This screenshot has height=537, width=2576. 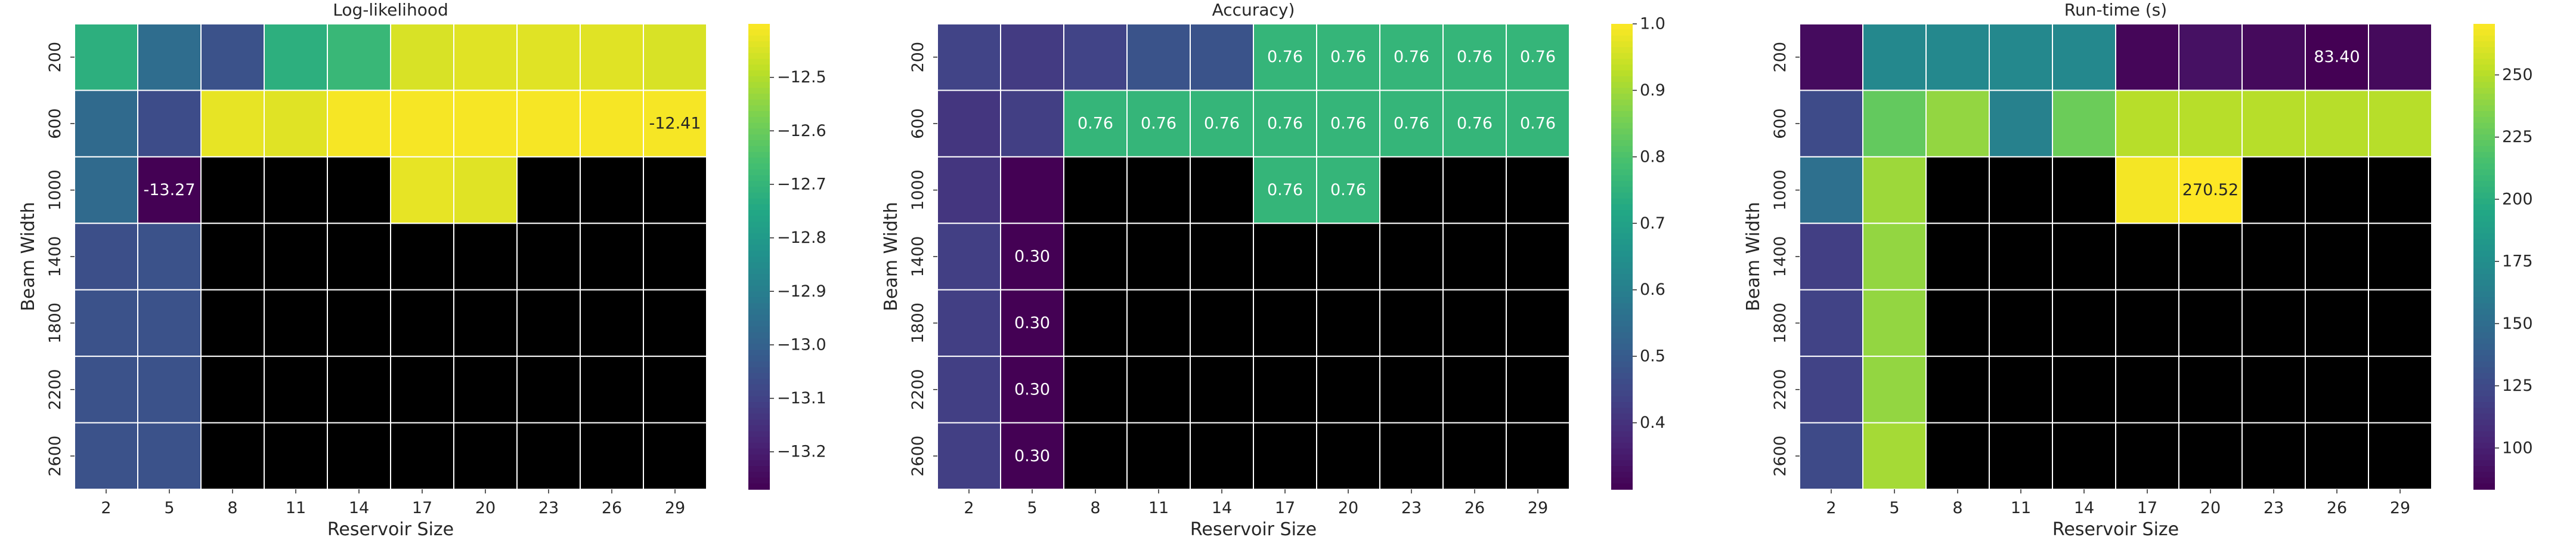 I want to click on y-tick-label: 1800, so click(x=55, y=324).